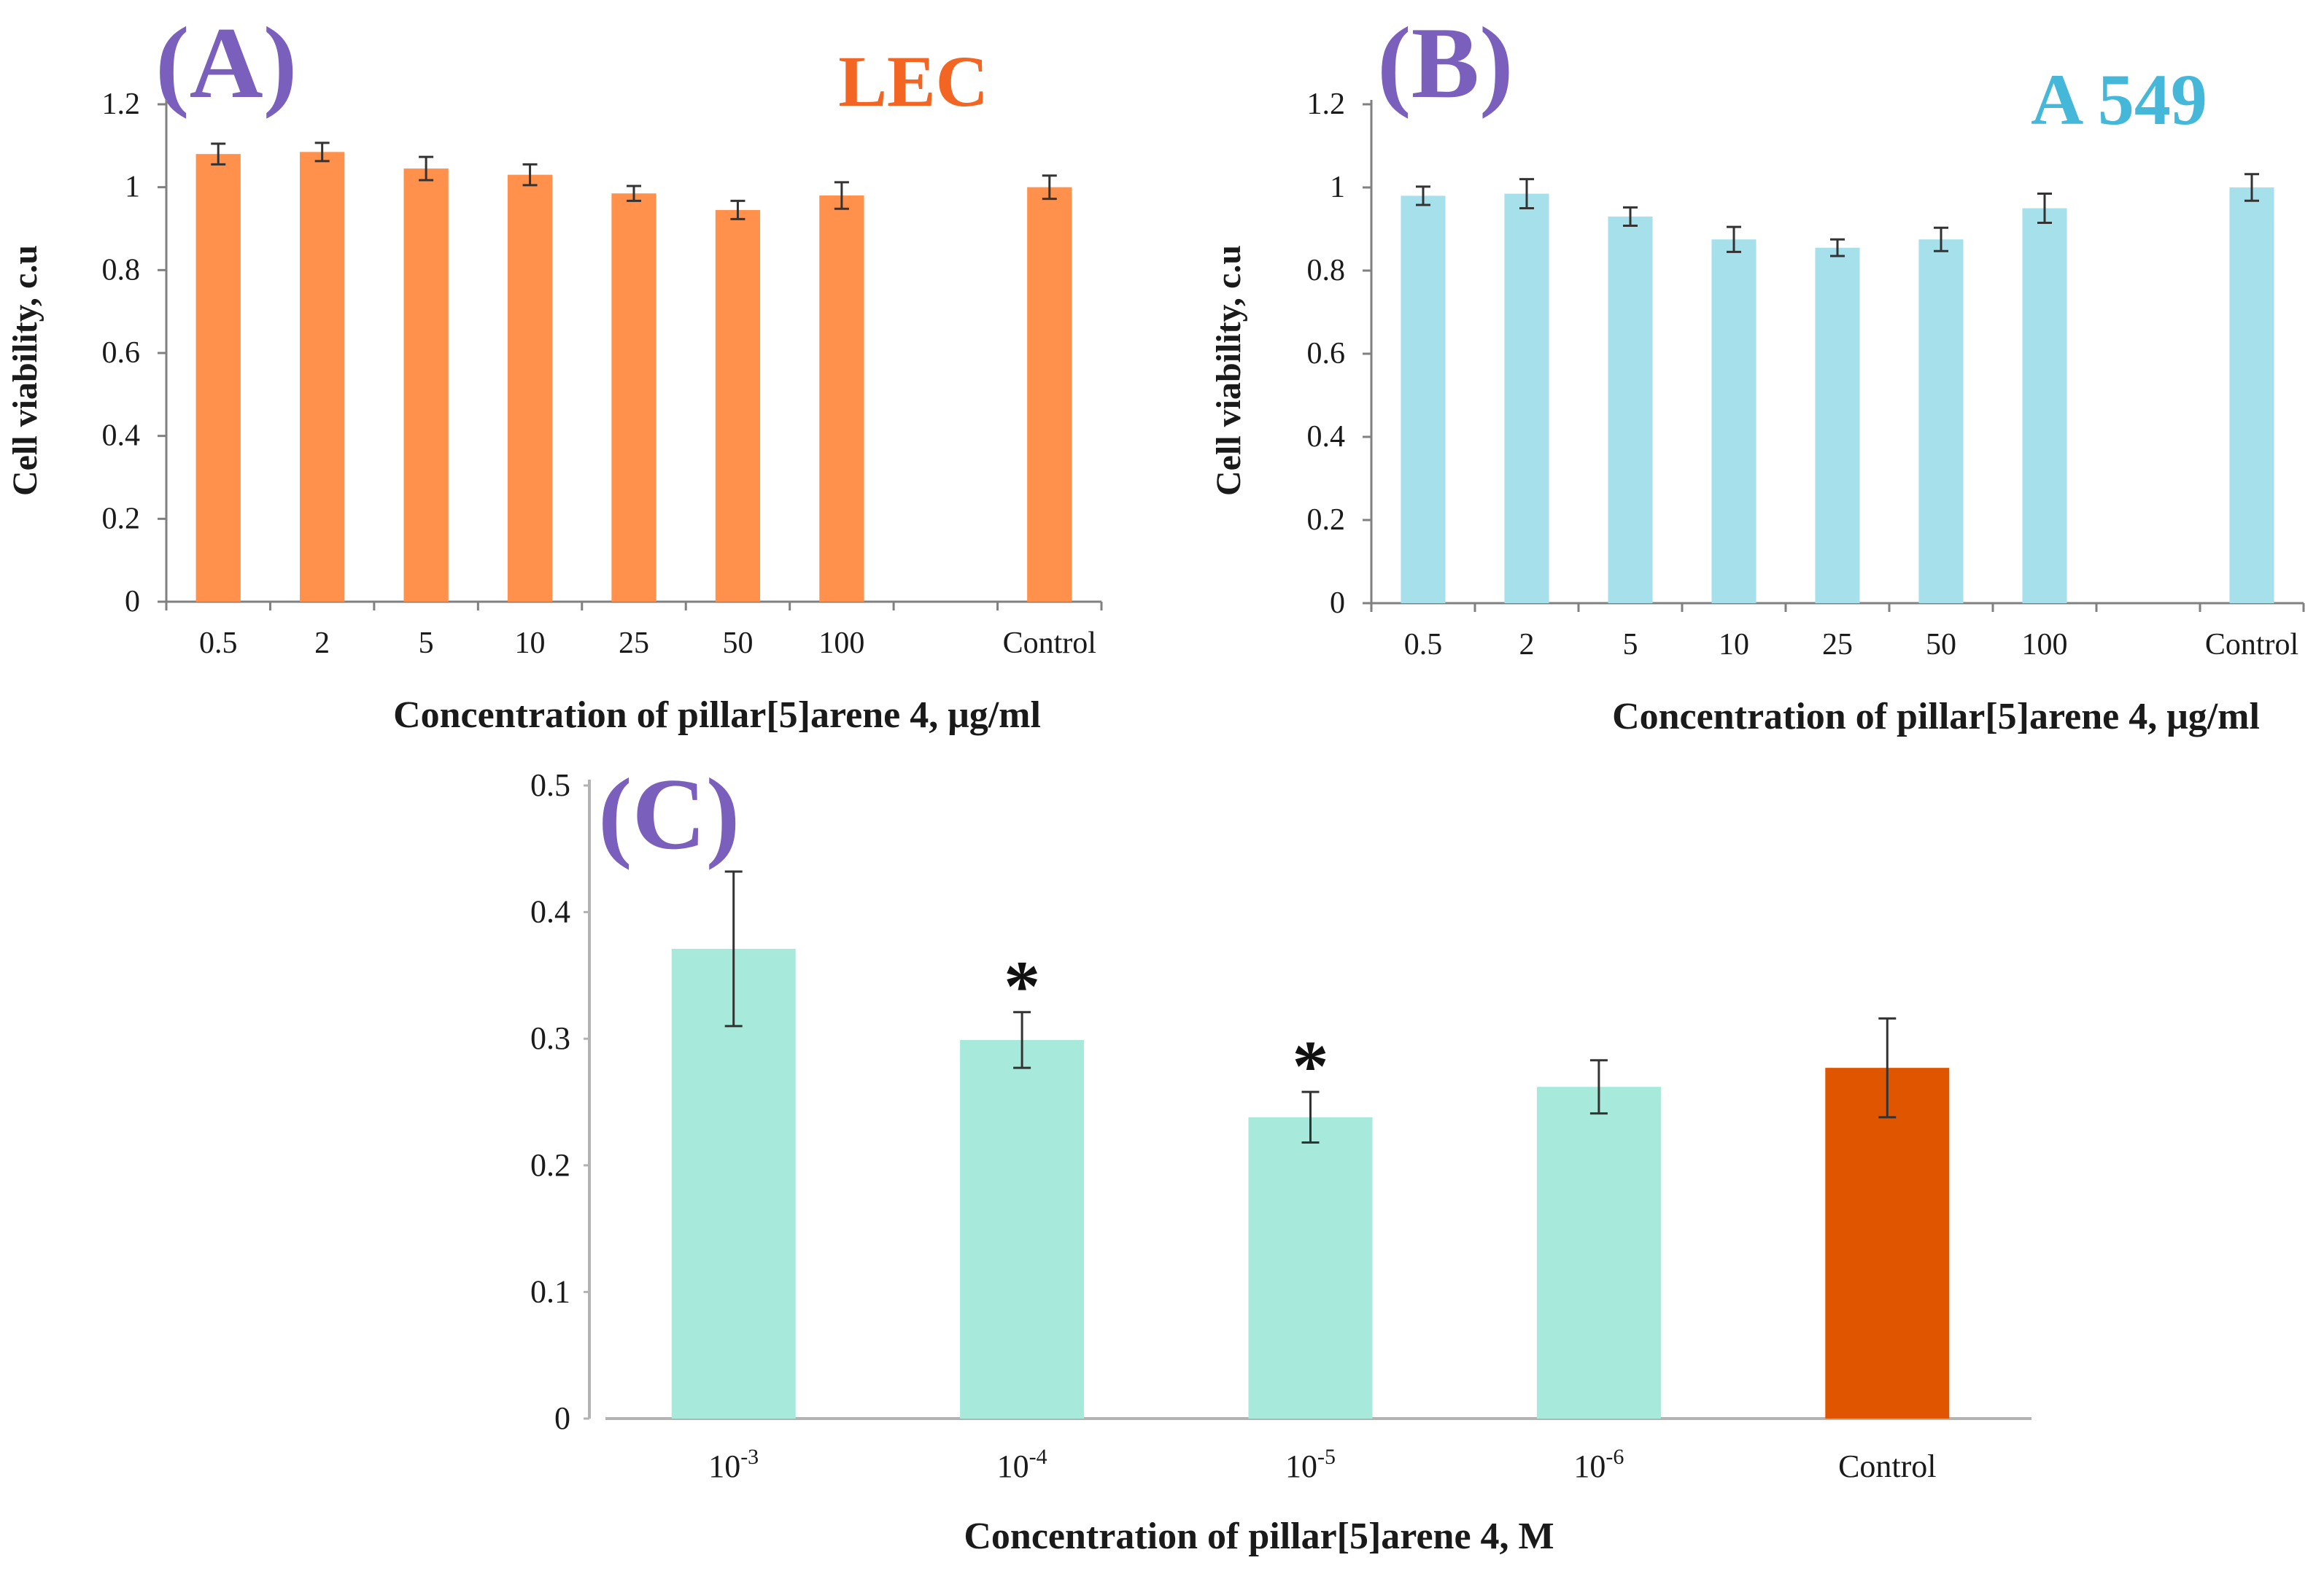  What do you see at coordinates (2251, 645) in the screenshot?
I see `panel-b-x-tick-label: Control` at bounding box center [2251, 645].